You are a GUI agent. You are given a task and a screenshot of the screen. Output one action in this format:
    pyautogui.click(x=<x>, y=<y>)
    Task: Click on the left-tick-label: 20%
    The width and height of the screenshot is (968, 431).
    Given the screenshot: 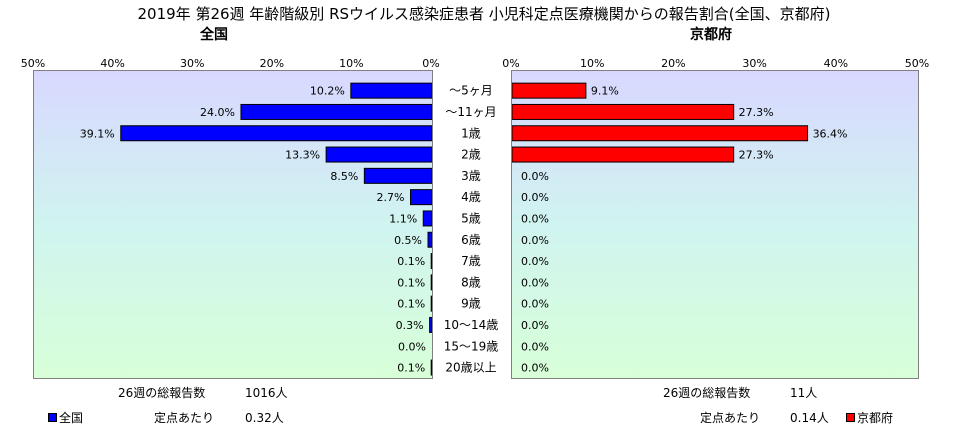 What is the action you would take?
    pyautogui.click(x=272, y=63)
    